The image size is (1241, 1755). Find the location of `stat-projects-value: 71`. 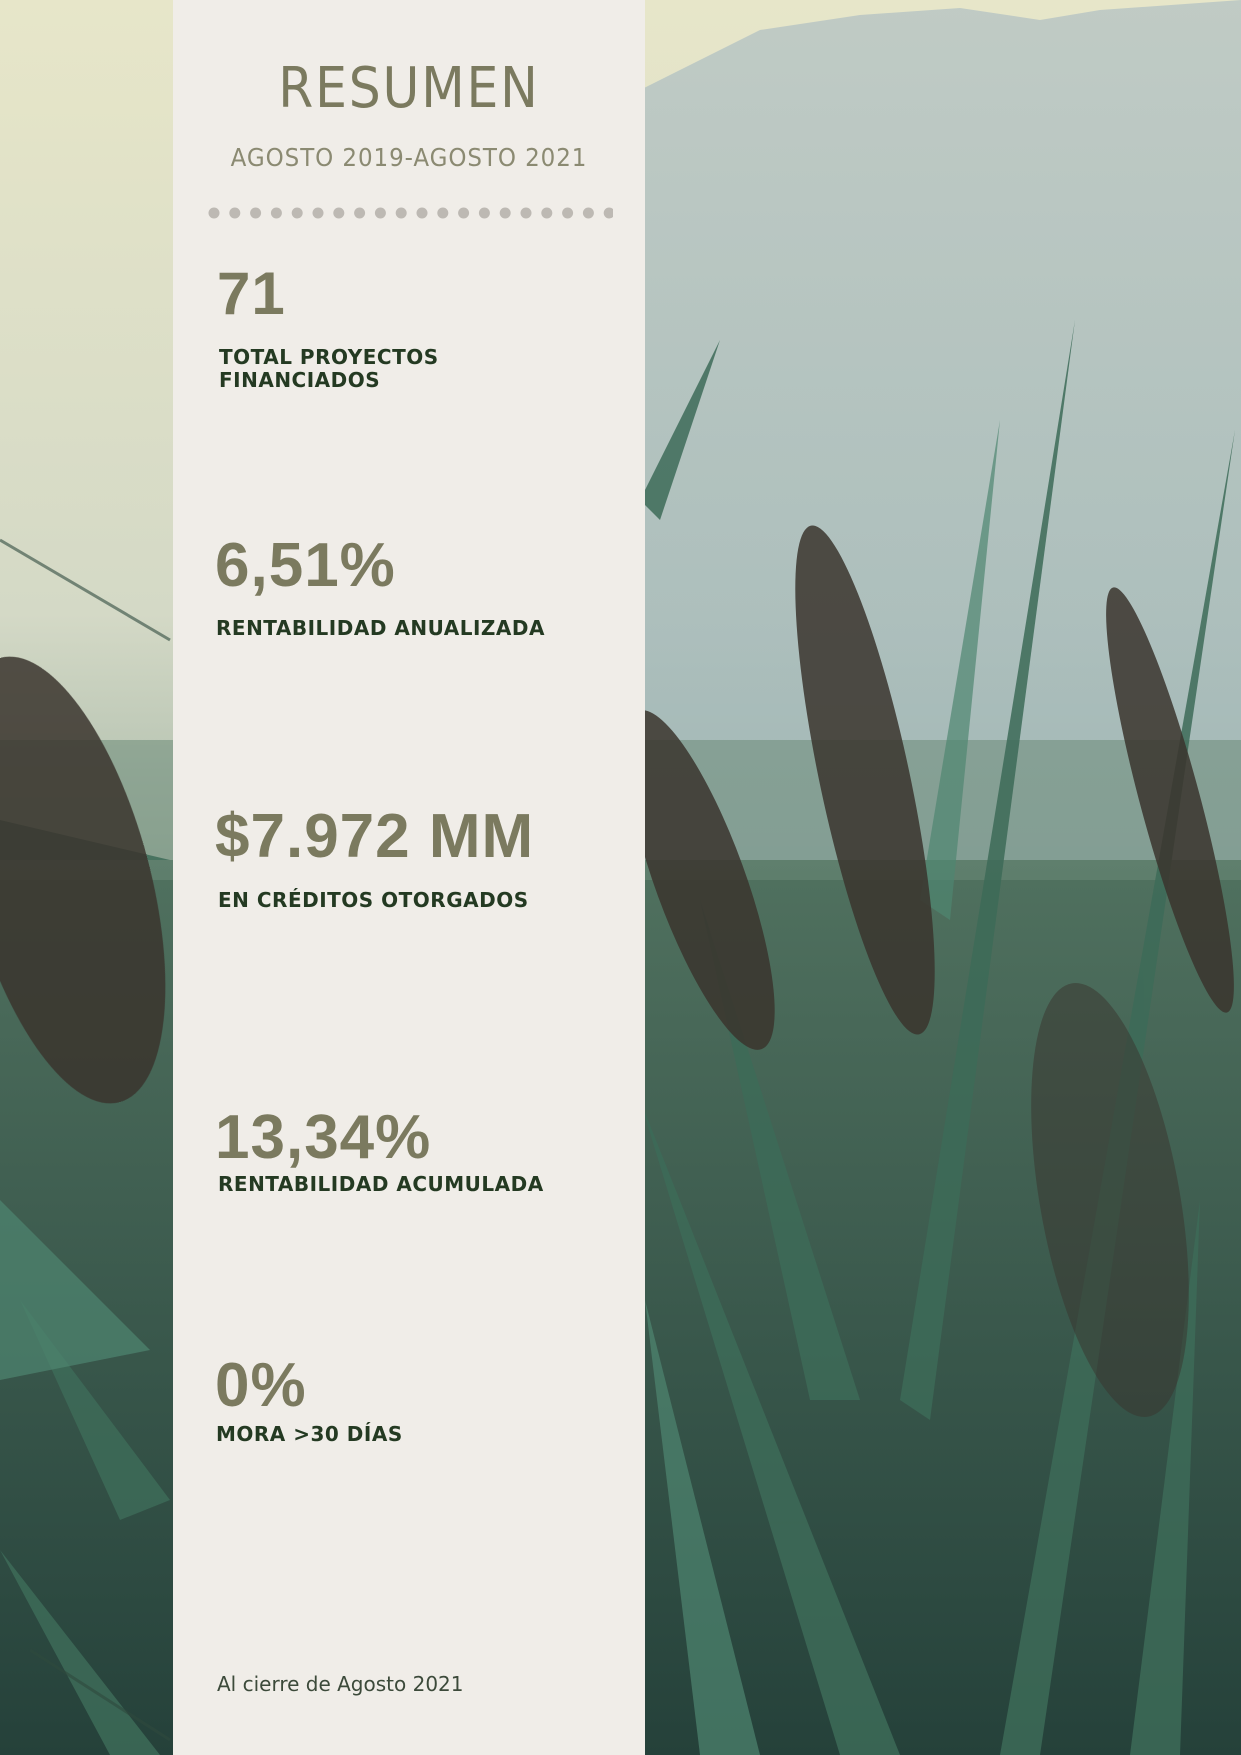

stat-projects-value: 71 is located at coordinates (251, 293).